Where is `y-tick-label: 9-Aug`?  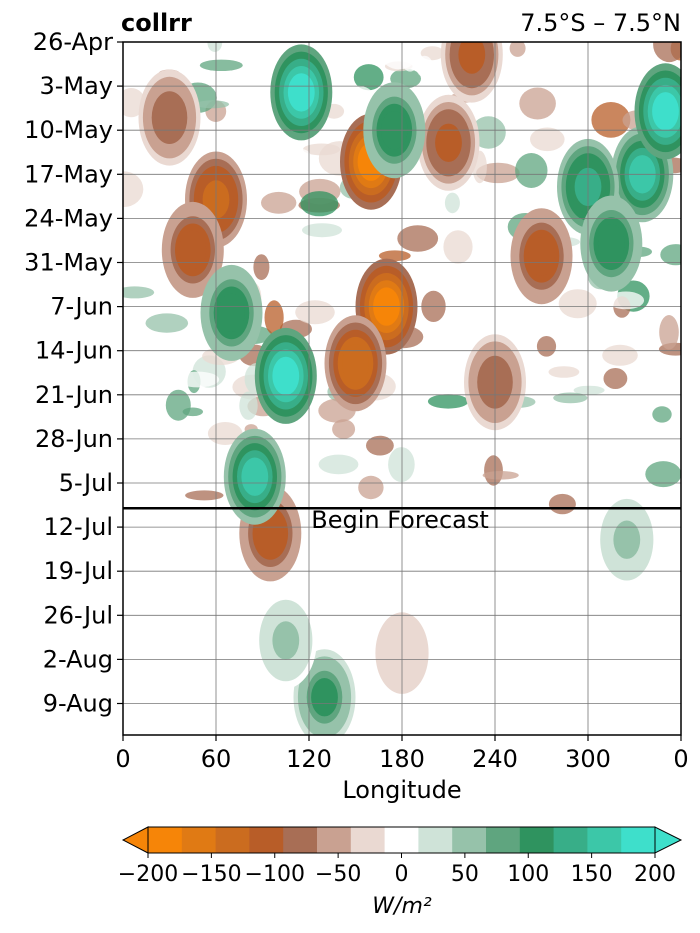
y-tick-label: 9-Aug is located at coordinates (78, 704).